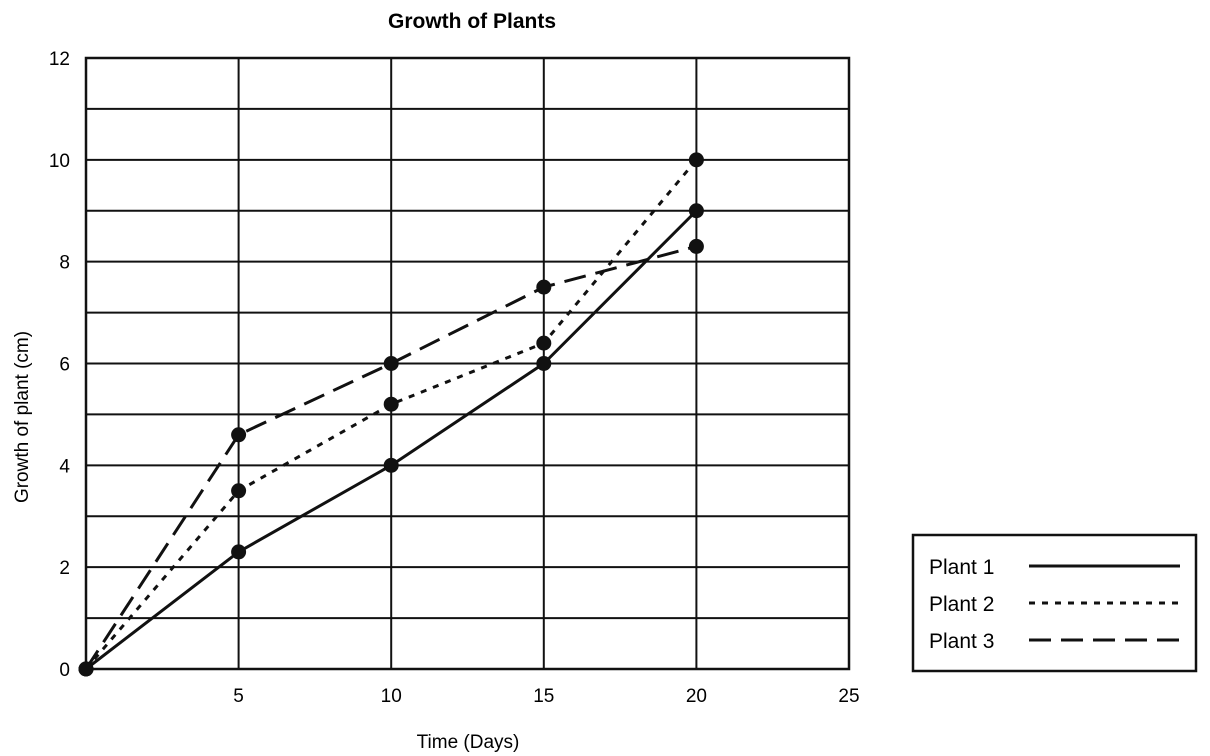 The height and width of the screenshot is (756, 1210). What do you see at coordinates (64, 263) in the screenshot?
I see `y-tick-label: 8` at bounding box center [64, 263].